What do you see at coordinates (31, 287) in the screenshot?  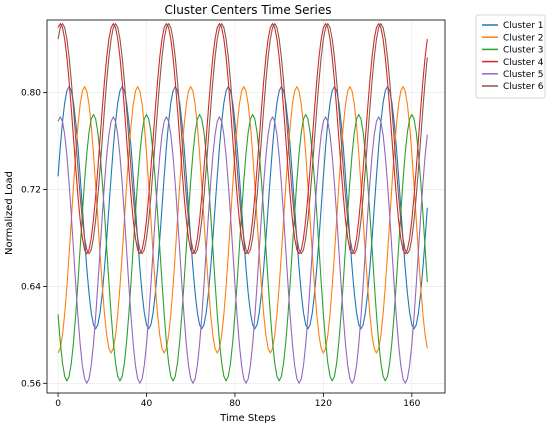 I see `y-tick-label-1: 0.64` at bounding box center [31, 287].